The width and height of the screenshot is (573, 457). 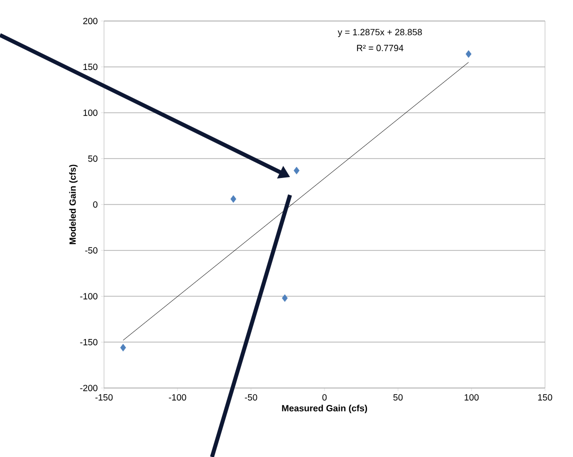 What do you see at coordinates (251, 397) in the screenshot?
I see `x-tick-label: -50` at bounding box center [251, 397].